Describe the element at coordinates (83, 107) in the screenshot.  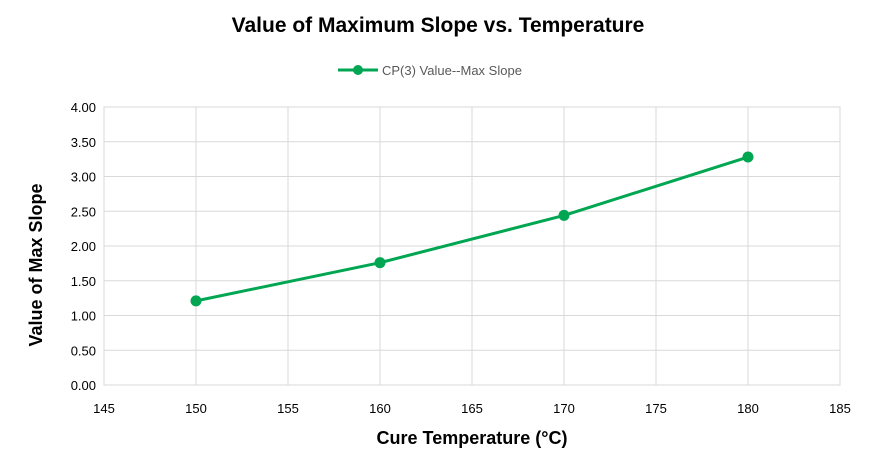
I see `y-tick-label: 4.00` at that location.